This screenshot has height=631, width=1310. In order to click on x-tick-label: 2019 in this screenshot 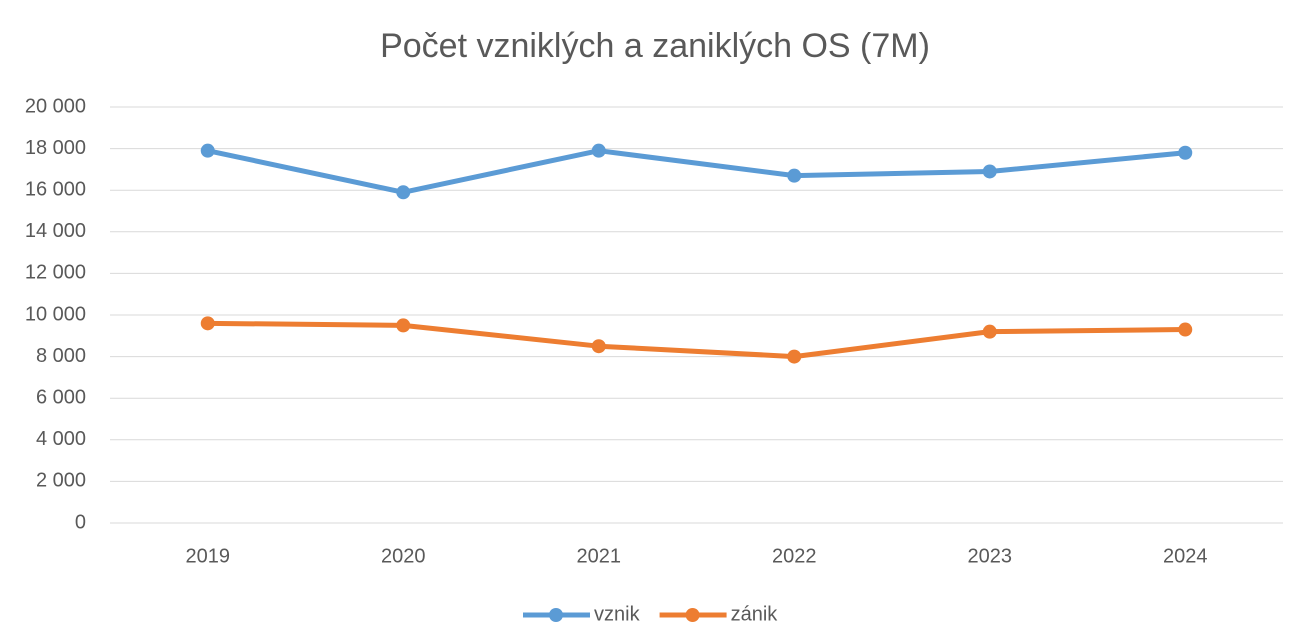, I will do `click(208, 556)`.